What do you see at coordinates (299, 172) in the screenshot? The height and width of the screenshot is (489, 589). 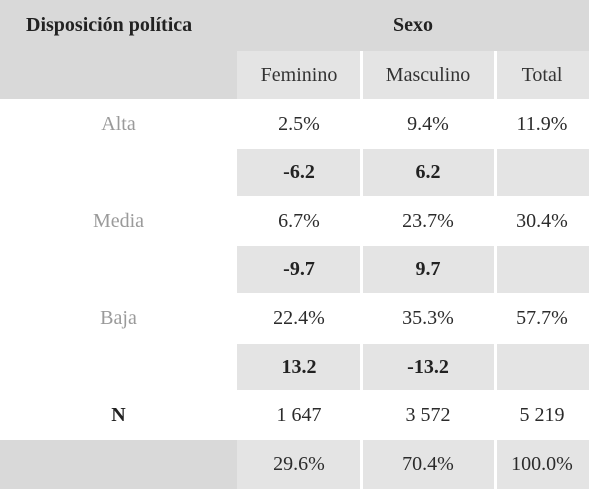 I see `table-cell: -6.2` at bounding box center [299, 172].